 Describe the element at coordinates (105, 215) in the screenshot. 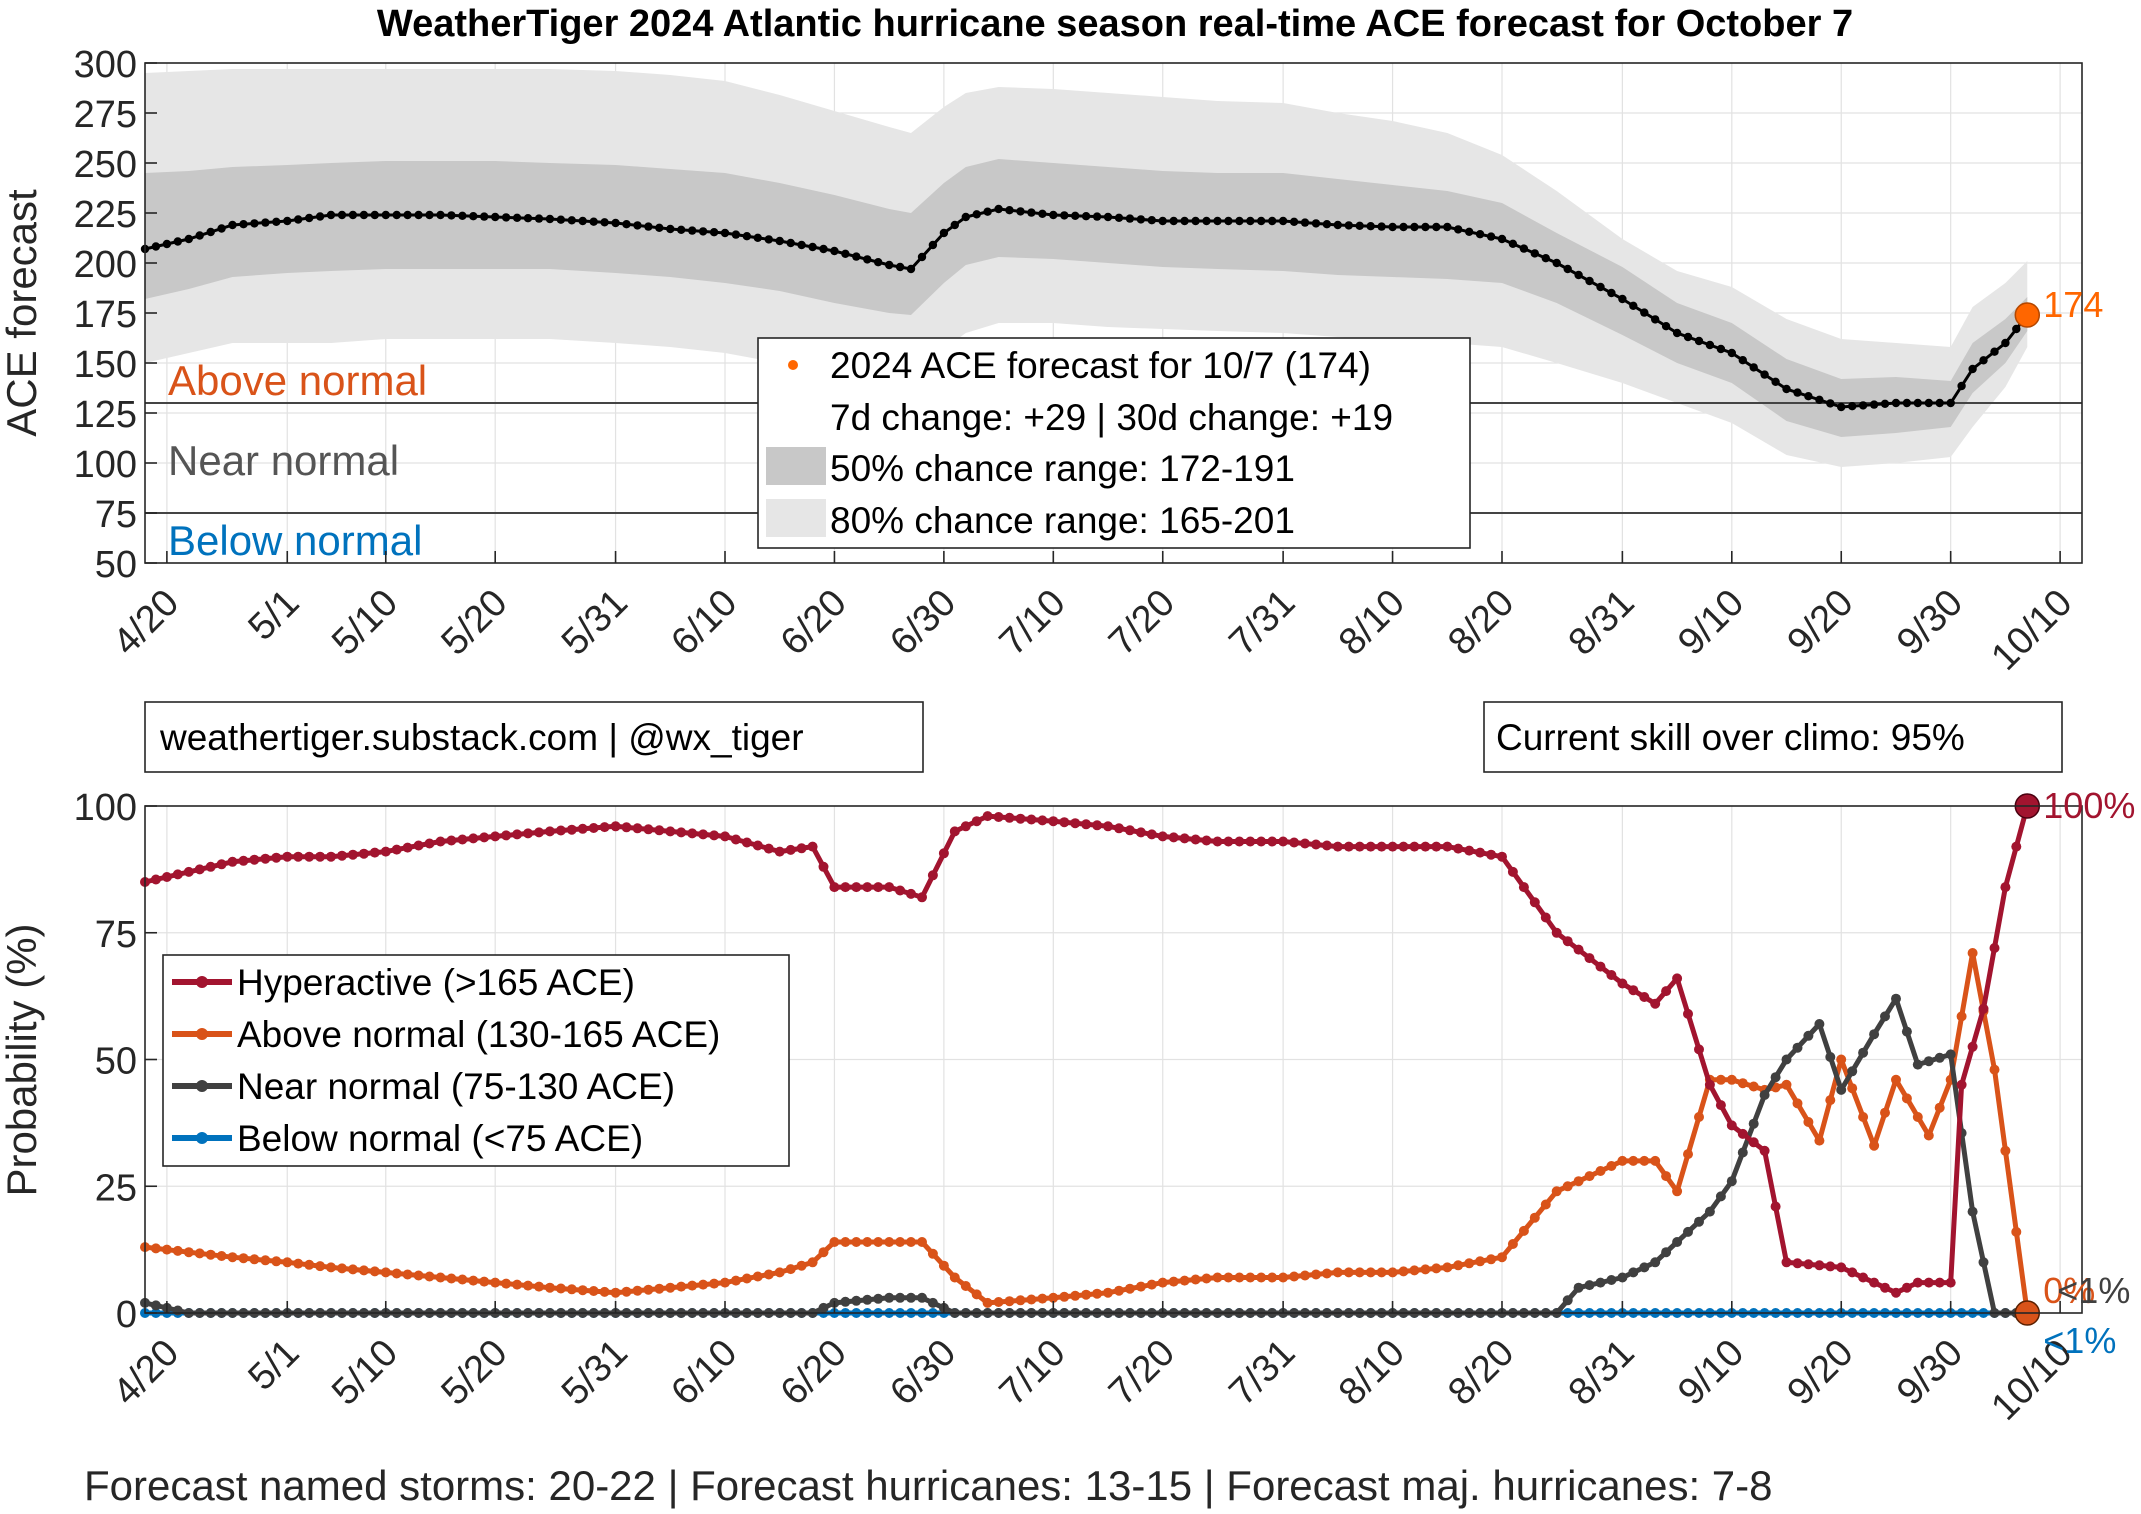

I see `y-tick-label: 225` at that location.